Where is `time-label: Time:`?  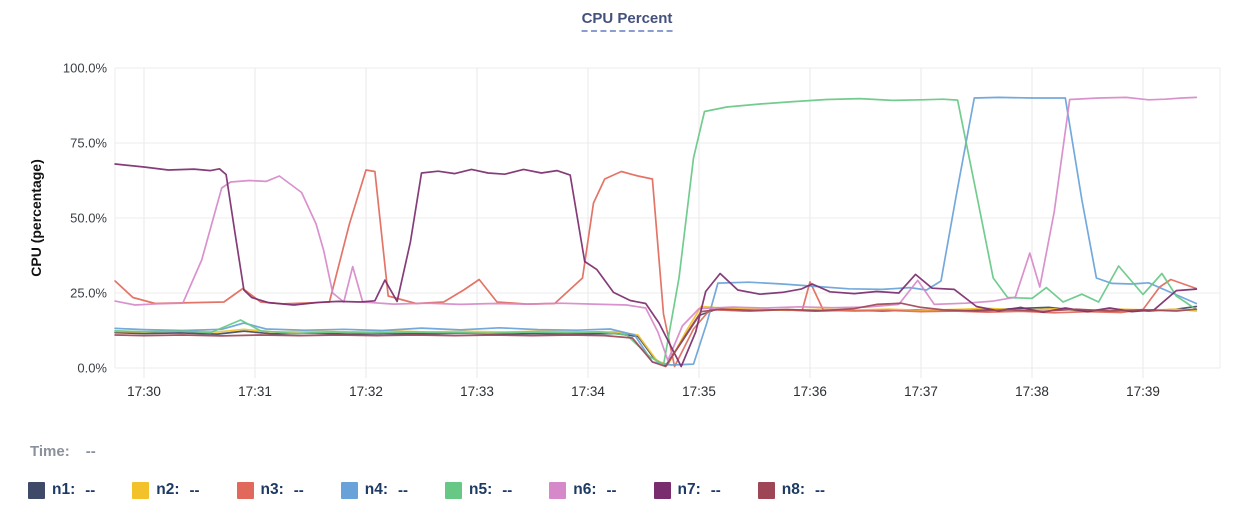 time-label: Time: is located at coordinates (50, 451).